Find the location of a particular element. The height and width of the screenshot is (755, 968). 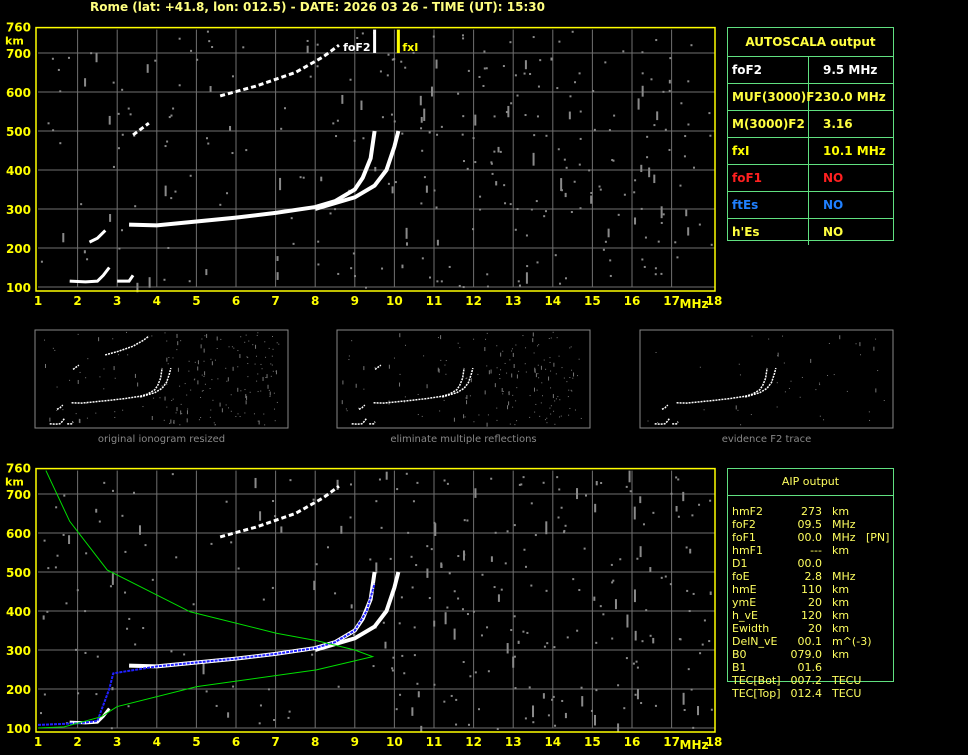

thumbnail-trace is located at coordinates (60, 407).